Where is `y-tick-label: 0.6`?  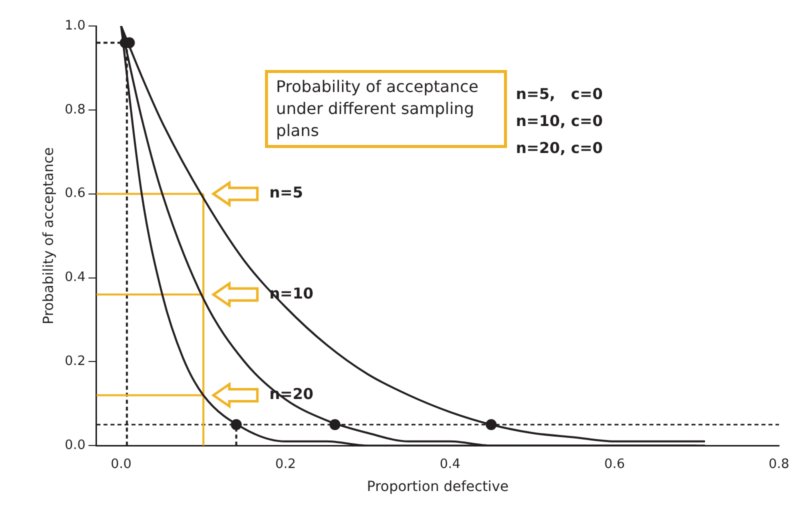 y-tick-label: 0.6 is located at coordinates (75, 194).